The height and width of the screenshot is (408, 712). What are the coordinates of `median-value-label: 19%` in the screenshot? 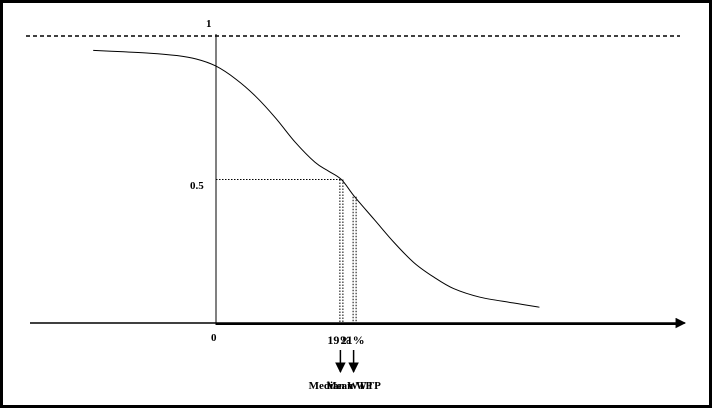 It's located at (339, 340).